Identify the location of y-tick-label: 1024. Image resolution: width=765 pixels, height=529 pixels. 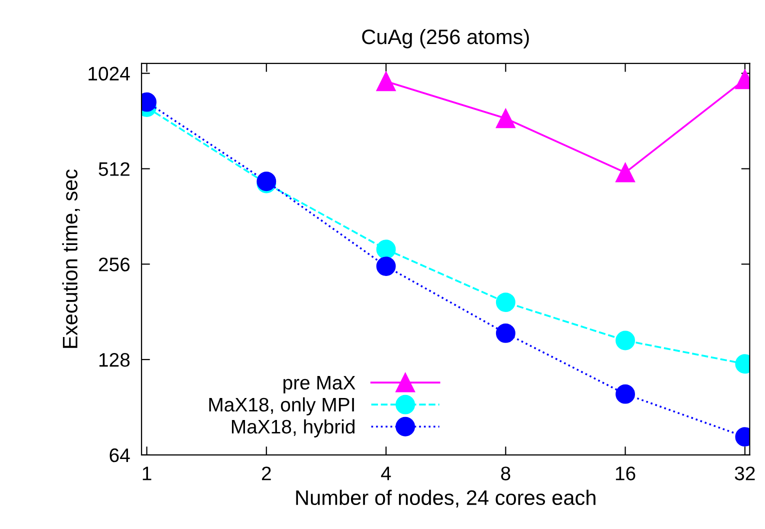
(109, 73).